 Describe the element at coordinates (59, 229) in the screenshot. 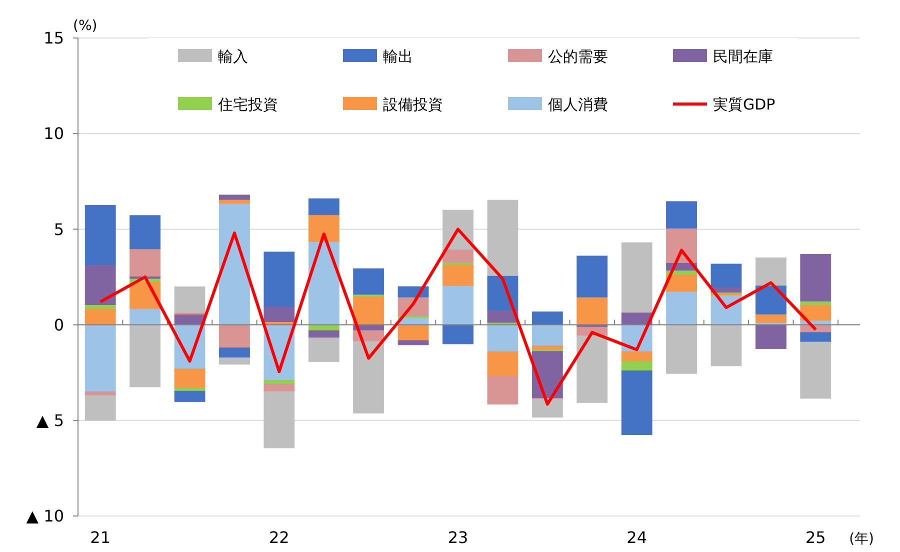

I see `y-tick-label: 5` at that location.